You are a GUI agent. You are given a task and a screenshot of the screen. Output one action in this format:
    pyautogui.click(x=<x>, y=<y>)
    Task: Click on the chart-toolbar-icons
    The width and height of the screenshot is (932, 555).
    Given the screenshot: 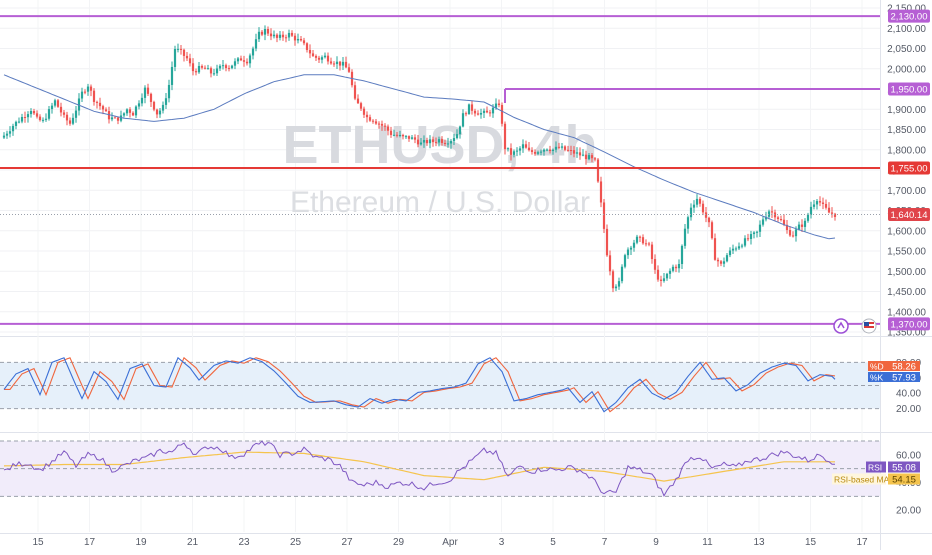 What is the action you would take?
    pyautogui.click(x=855, y=326)
    